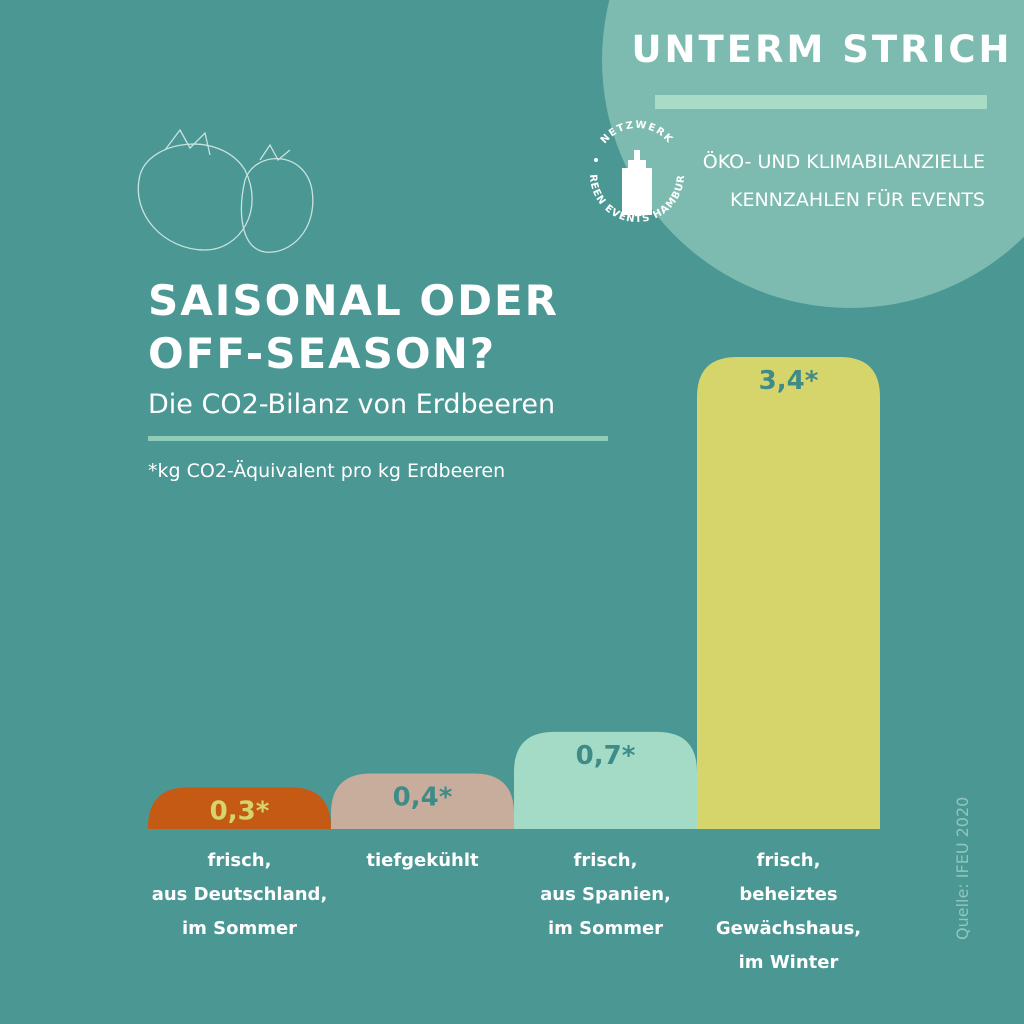  What do you see at coordinates (962, 868) in the screenshot?
I see `source: Quelle: IFEU 2020` at bounding box center [962, 868].